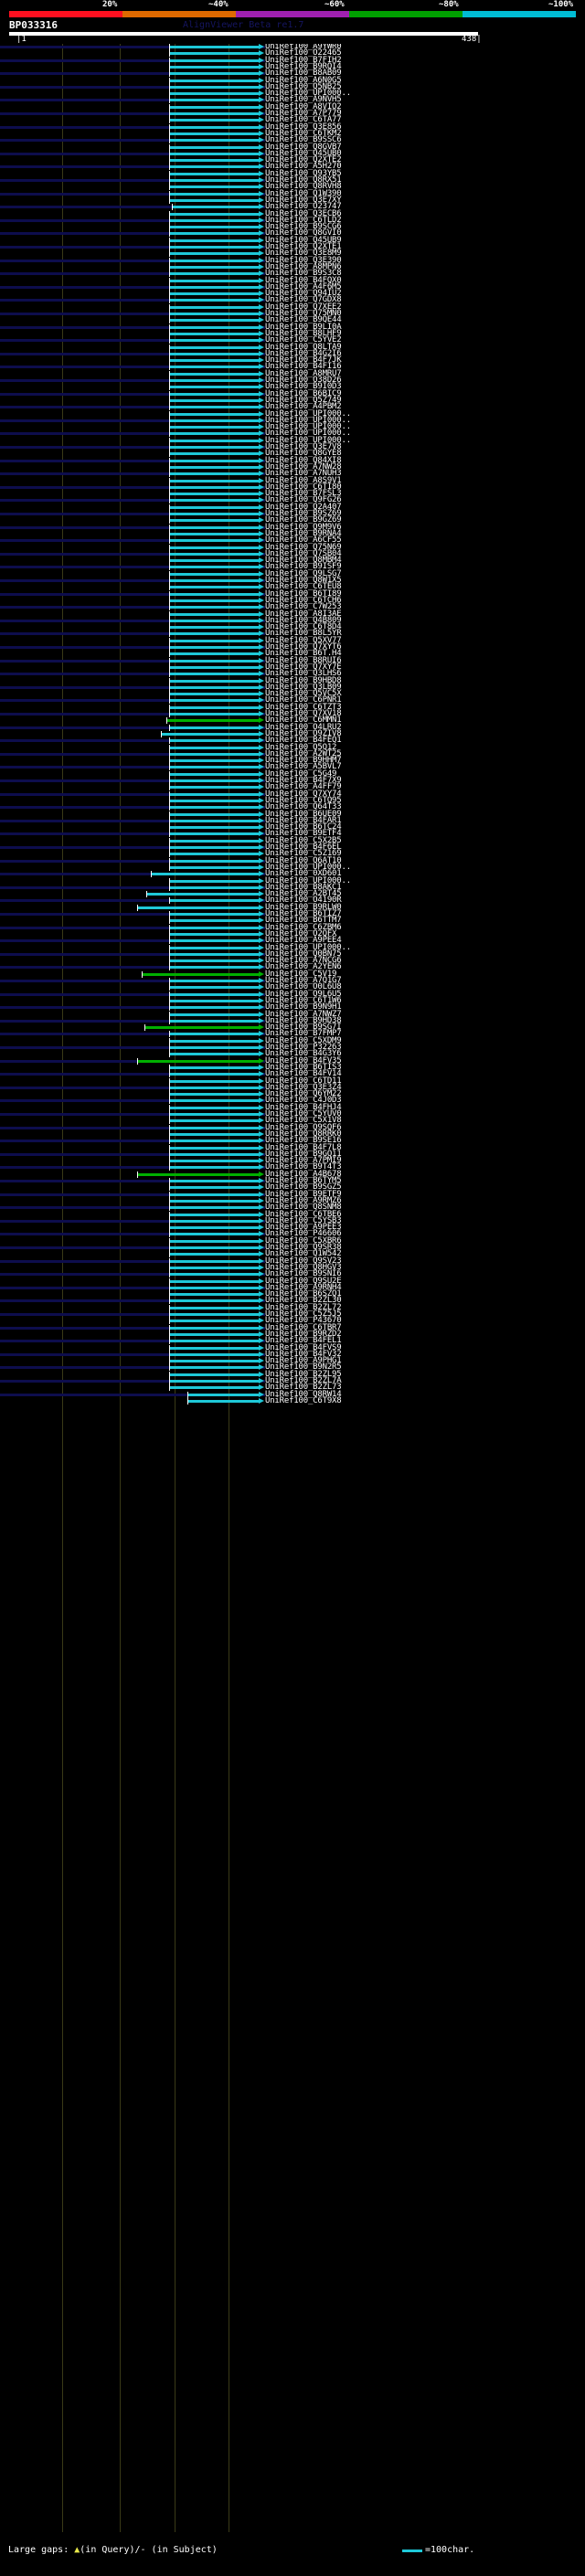 The image size is (585, 2576). Describe the element at coordinates (303, 1047) in the screenshot. I see `hit-label: UniRef100_P32263` at that location.